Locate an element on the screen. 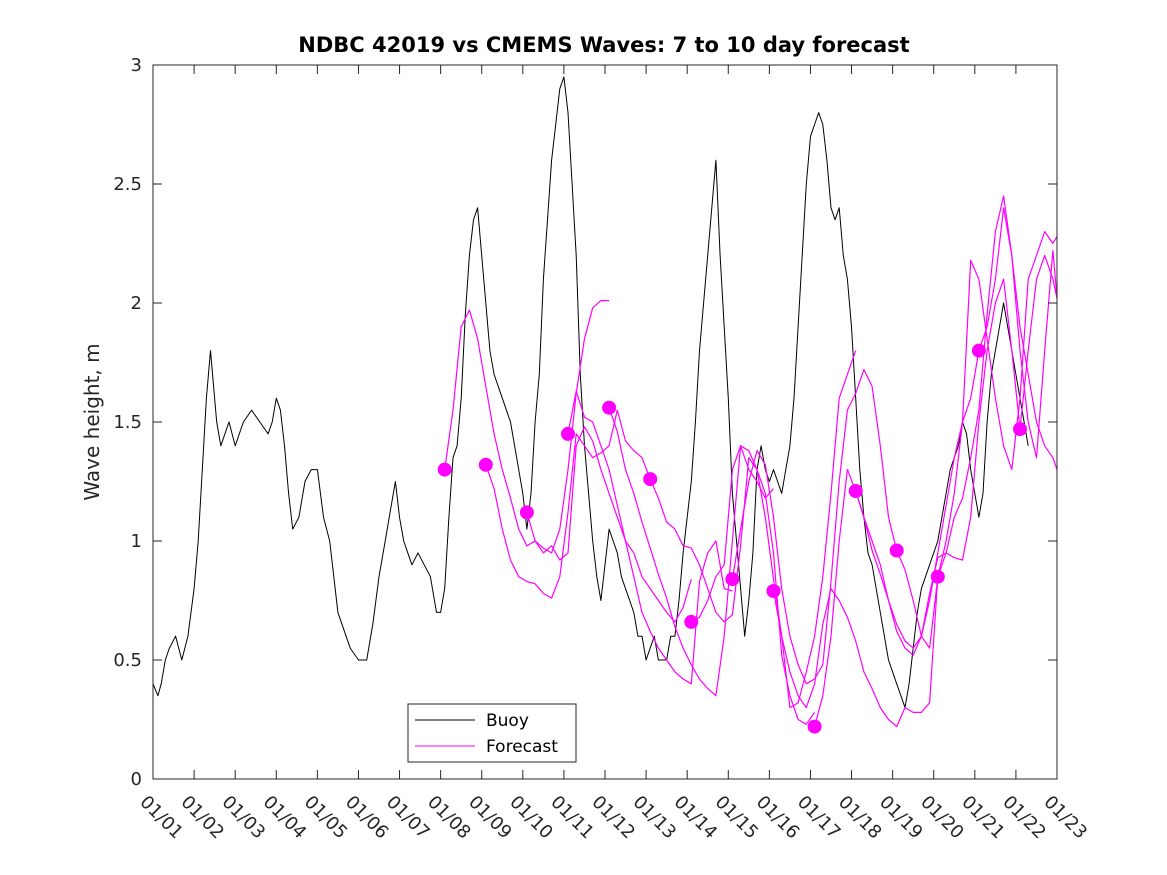 The width and height of the screenshot is (1167, 875). y-tick-label: 1 is located at coordinates (136, 541).